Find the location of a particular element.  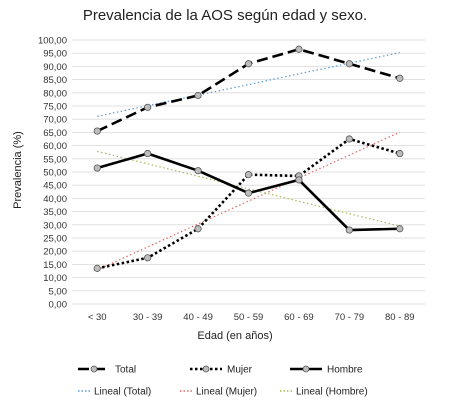

x-tick-label: 60 - 69 is located at coordinates (299, 317).